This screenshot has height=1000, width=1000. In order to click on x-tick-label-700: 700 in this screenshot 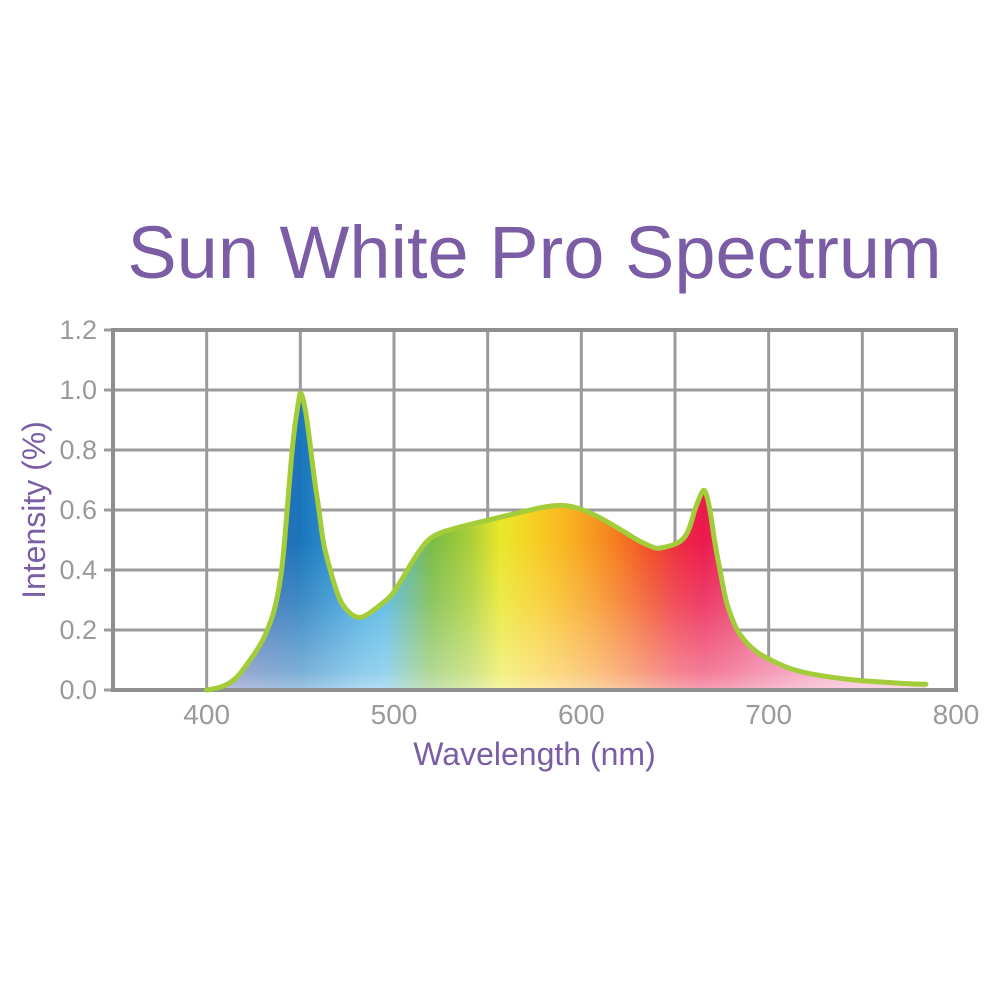, I will do `click(769, 714)`.